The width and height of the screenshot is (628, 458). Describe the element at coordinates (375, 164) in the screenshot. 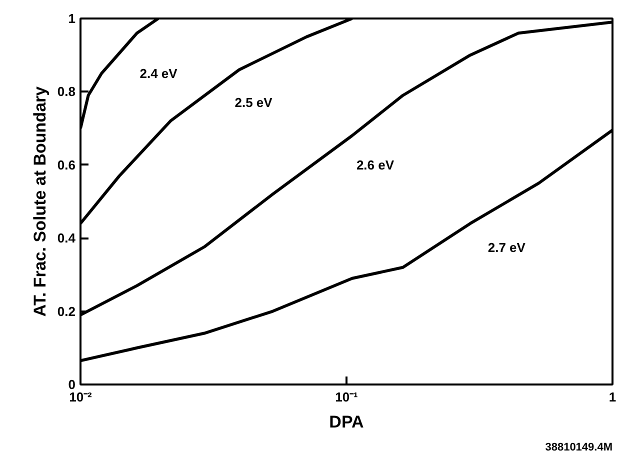

I see `series-label: 2.6 eV` at that location.